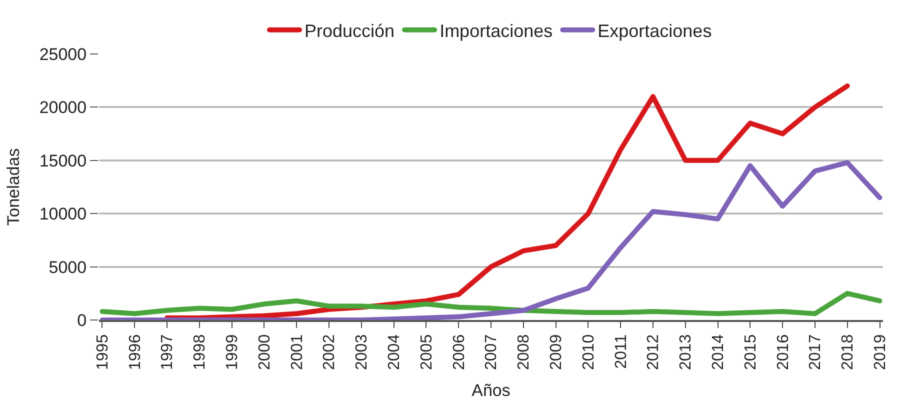  I want to click on x-tick-label: 2014, so click(718, 352).